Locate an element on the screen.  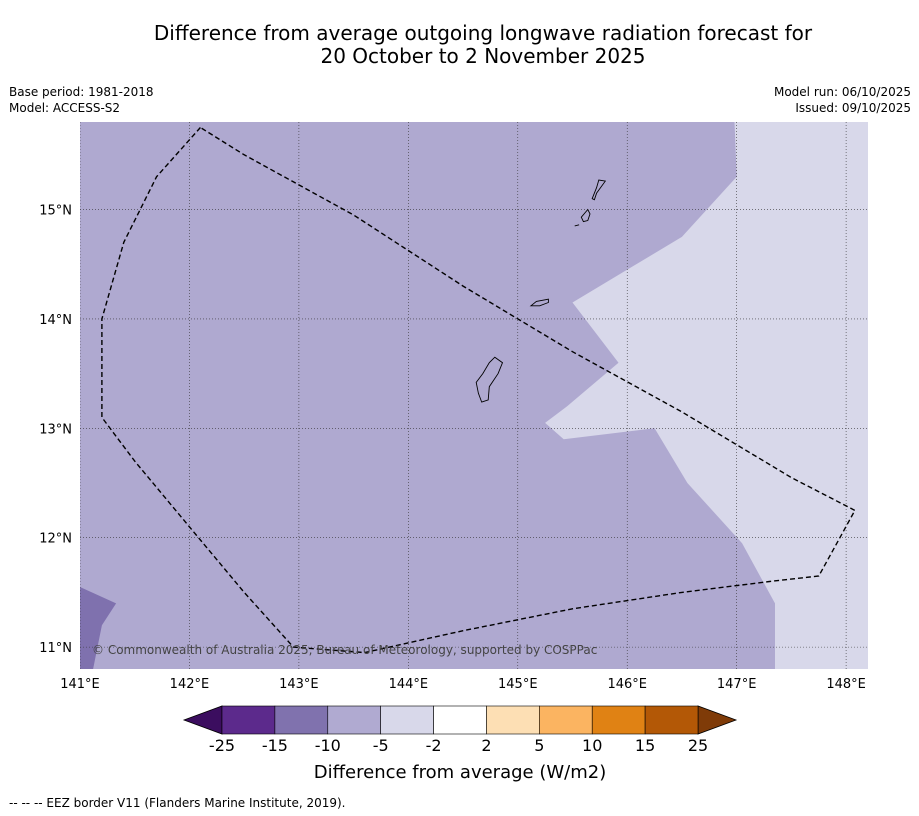
meta-left: Base period: 1981-2018 Model: ACCESS-S2 is located at coordinates (81, 100).